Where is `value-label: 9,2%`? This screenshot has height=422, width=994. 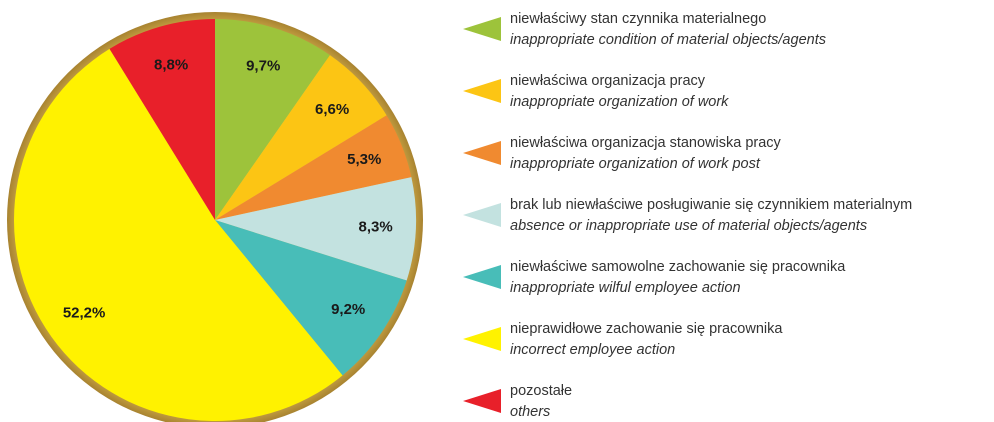
value-label: 9,2% is located at coordinates (348, 309).